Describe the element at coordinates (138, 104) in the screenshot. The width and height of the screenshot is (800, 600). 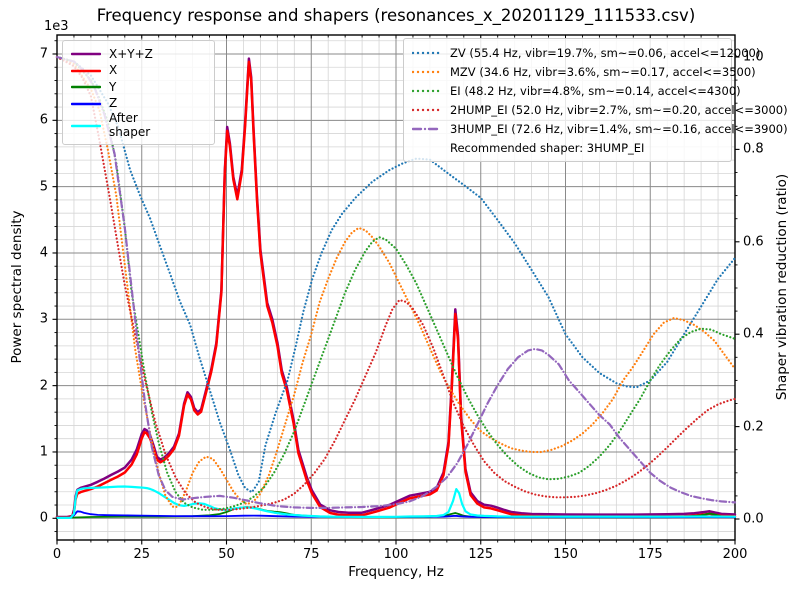
I see `legend-row-z: Z` at that location.